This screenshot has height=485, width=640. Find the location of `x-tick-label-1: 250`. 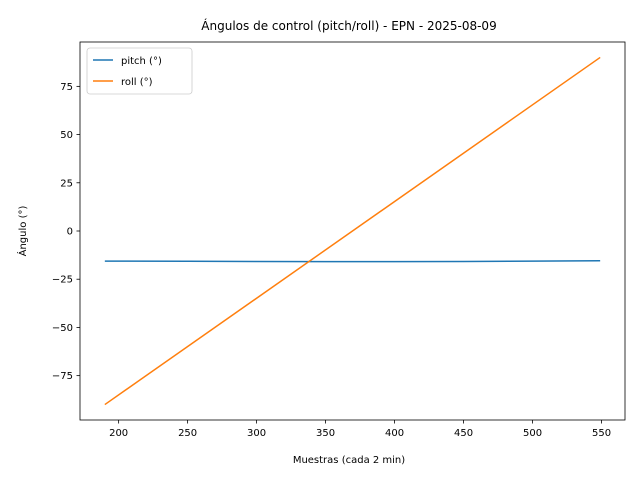

x-tick-label-1: 250 is located at coordinates (187, 433).